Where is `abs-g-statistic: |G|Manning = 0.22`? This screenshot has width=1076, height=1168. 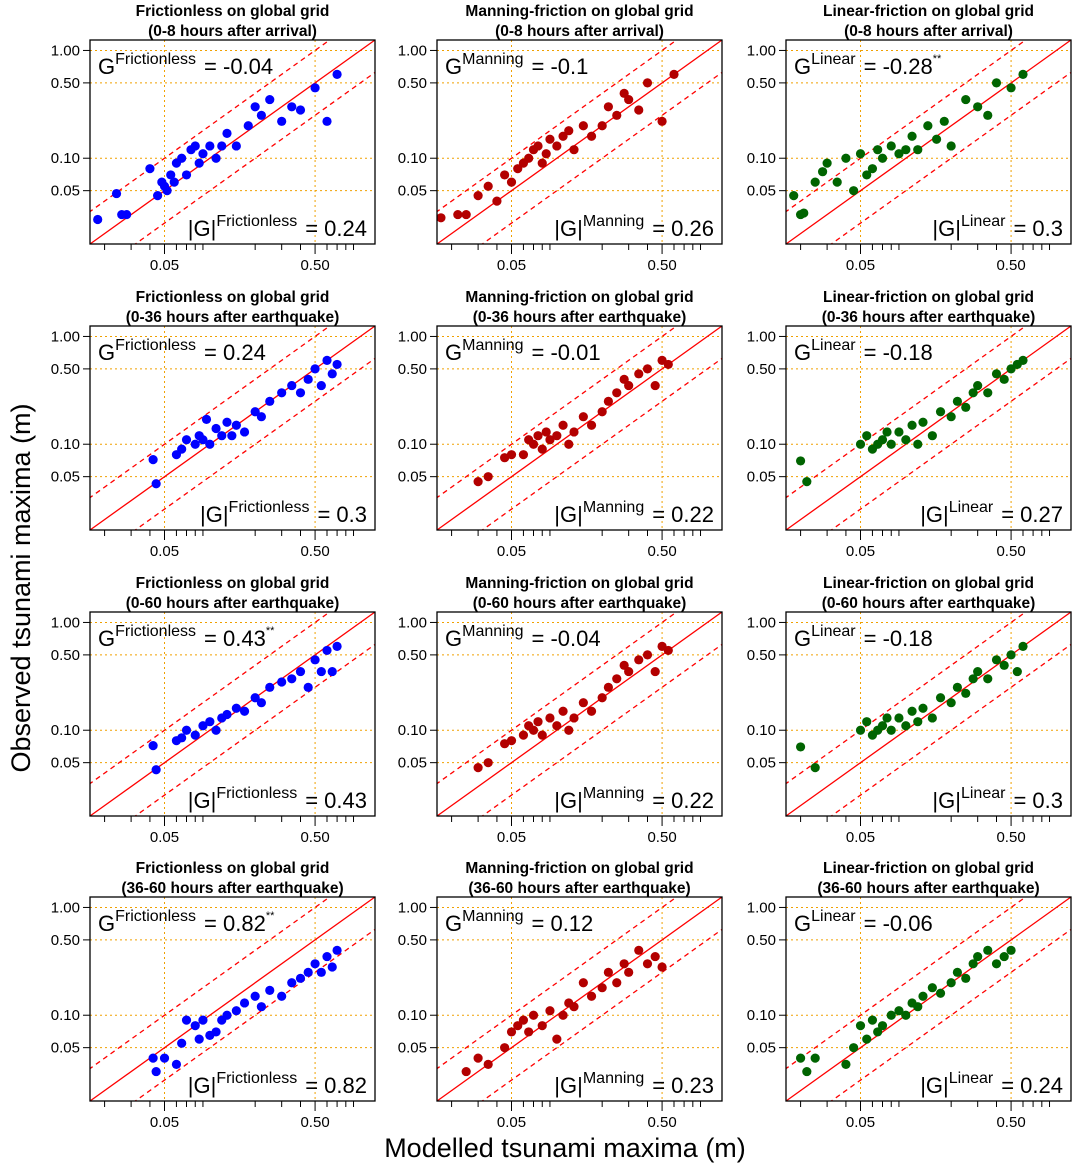 abs-g-statistic: |G|Manning = 0.22 is located at coordinates (634, 513).